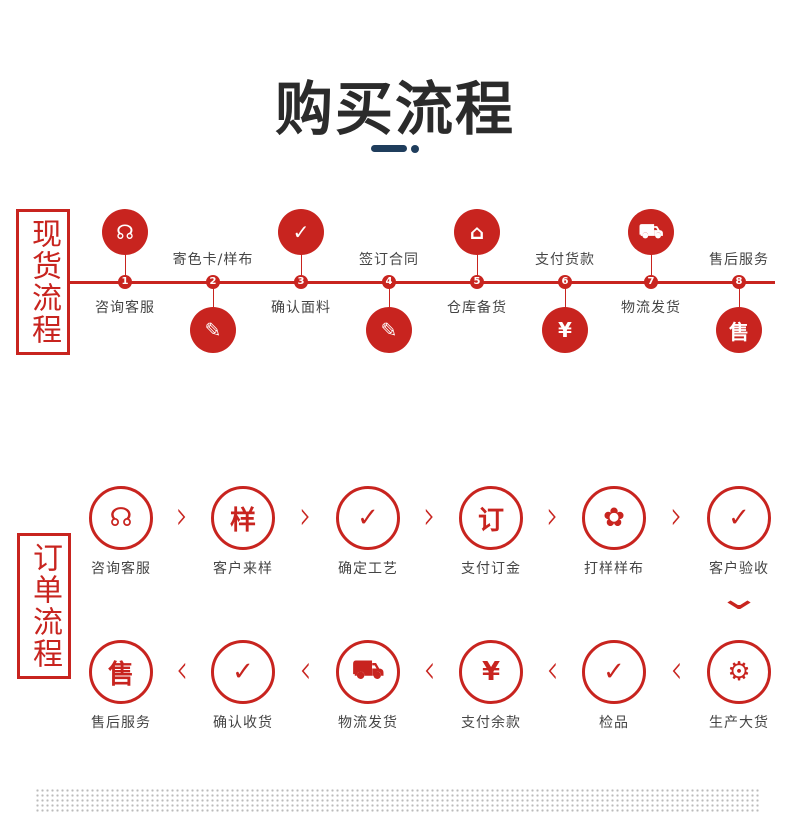 This screenshot has height=818, width=790. Describe the element at coordinates (651, 308) in the screenshot. I see `step-label: 物流发货` at that location.